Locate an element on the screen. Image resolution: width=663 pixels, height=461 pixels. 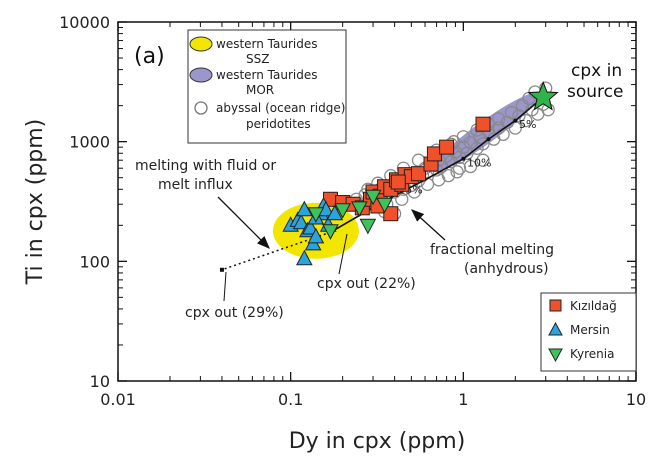
legend-label-mersin: Mersin is located at coordinates (590, 330).